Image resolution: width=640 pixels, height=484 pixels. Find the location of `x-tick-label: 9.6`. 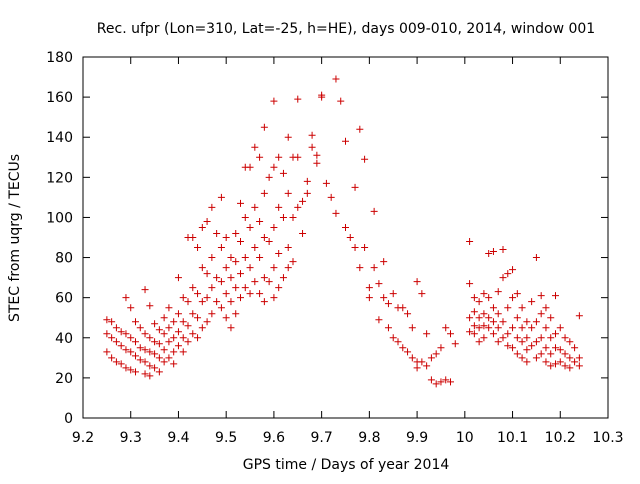

x-tick-label: 9.6 is located at coordinates (274, 438).